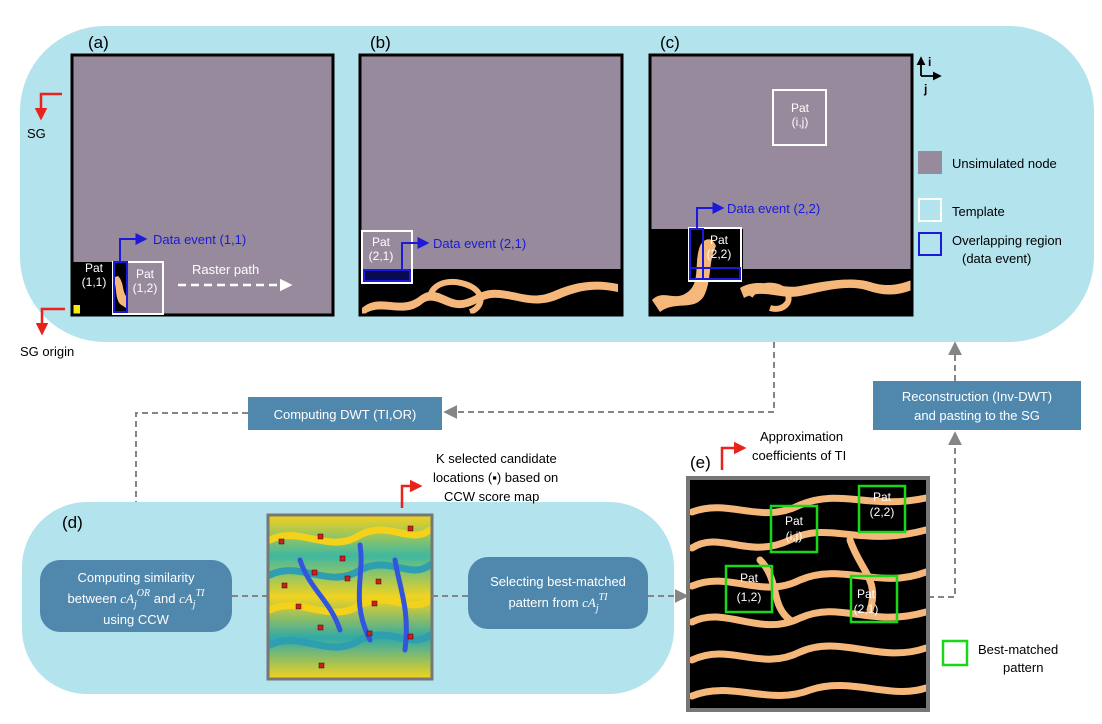 This screenshot has width=1102, height=724. I want to click on grid-c-border, so click(781, 185).